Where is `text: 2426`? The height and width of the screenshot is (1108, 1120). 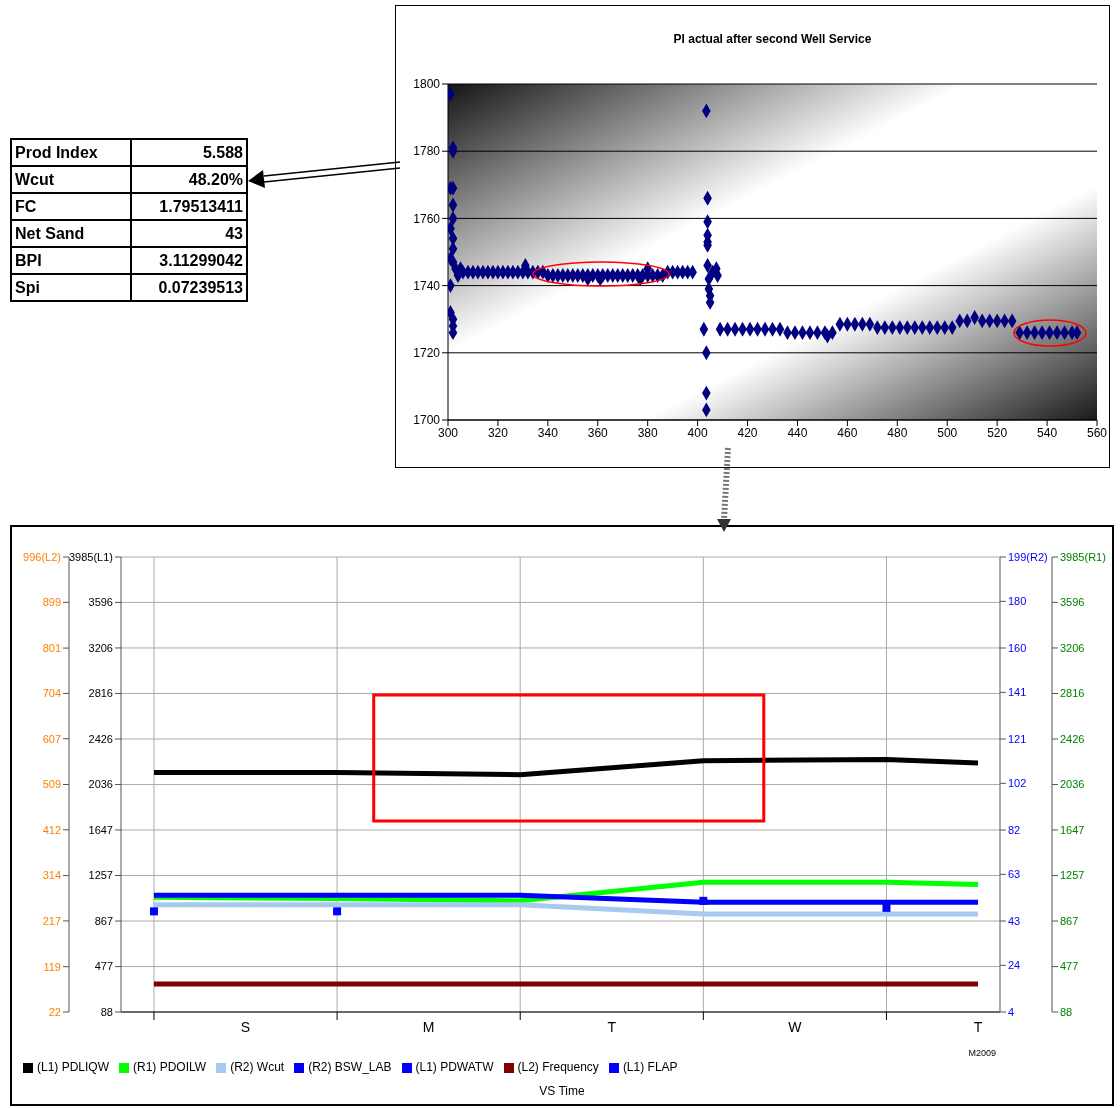
text: 2426 is located at coordinates (1072, 738).